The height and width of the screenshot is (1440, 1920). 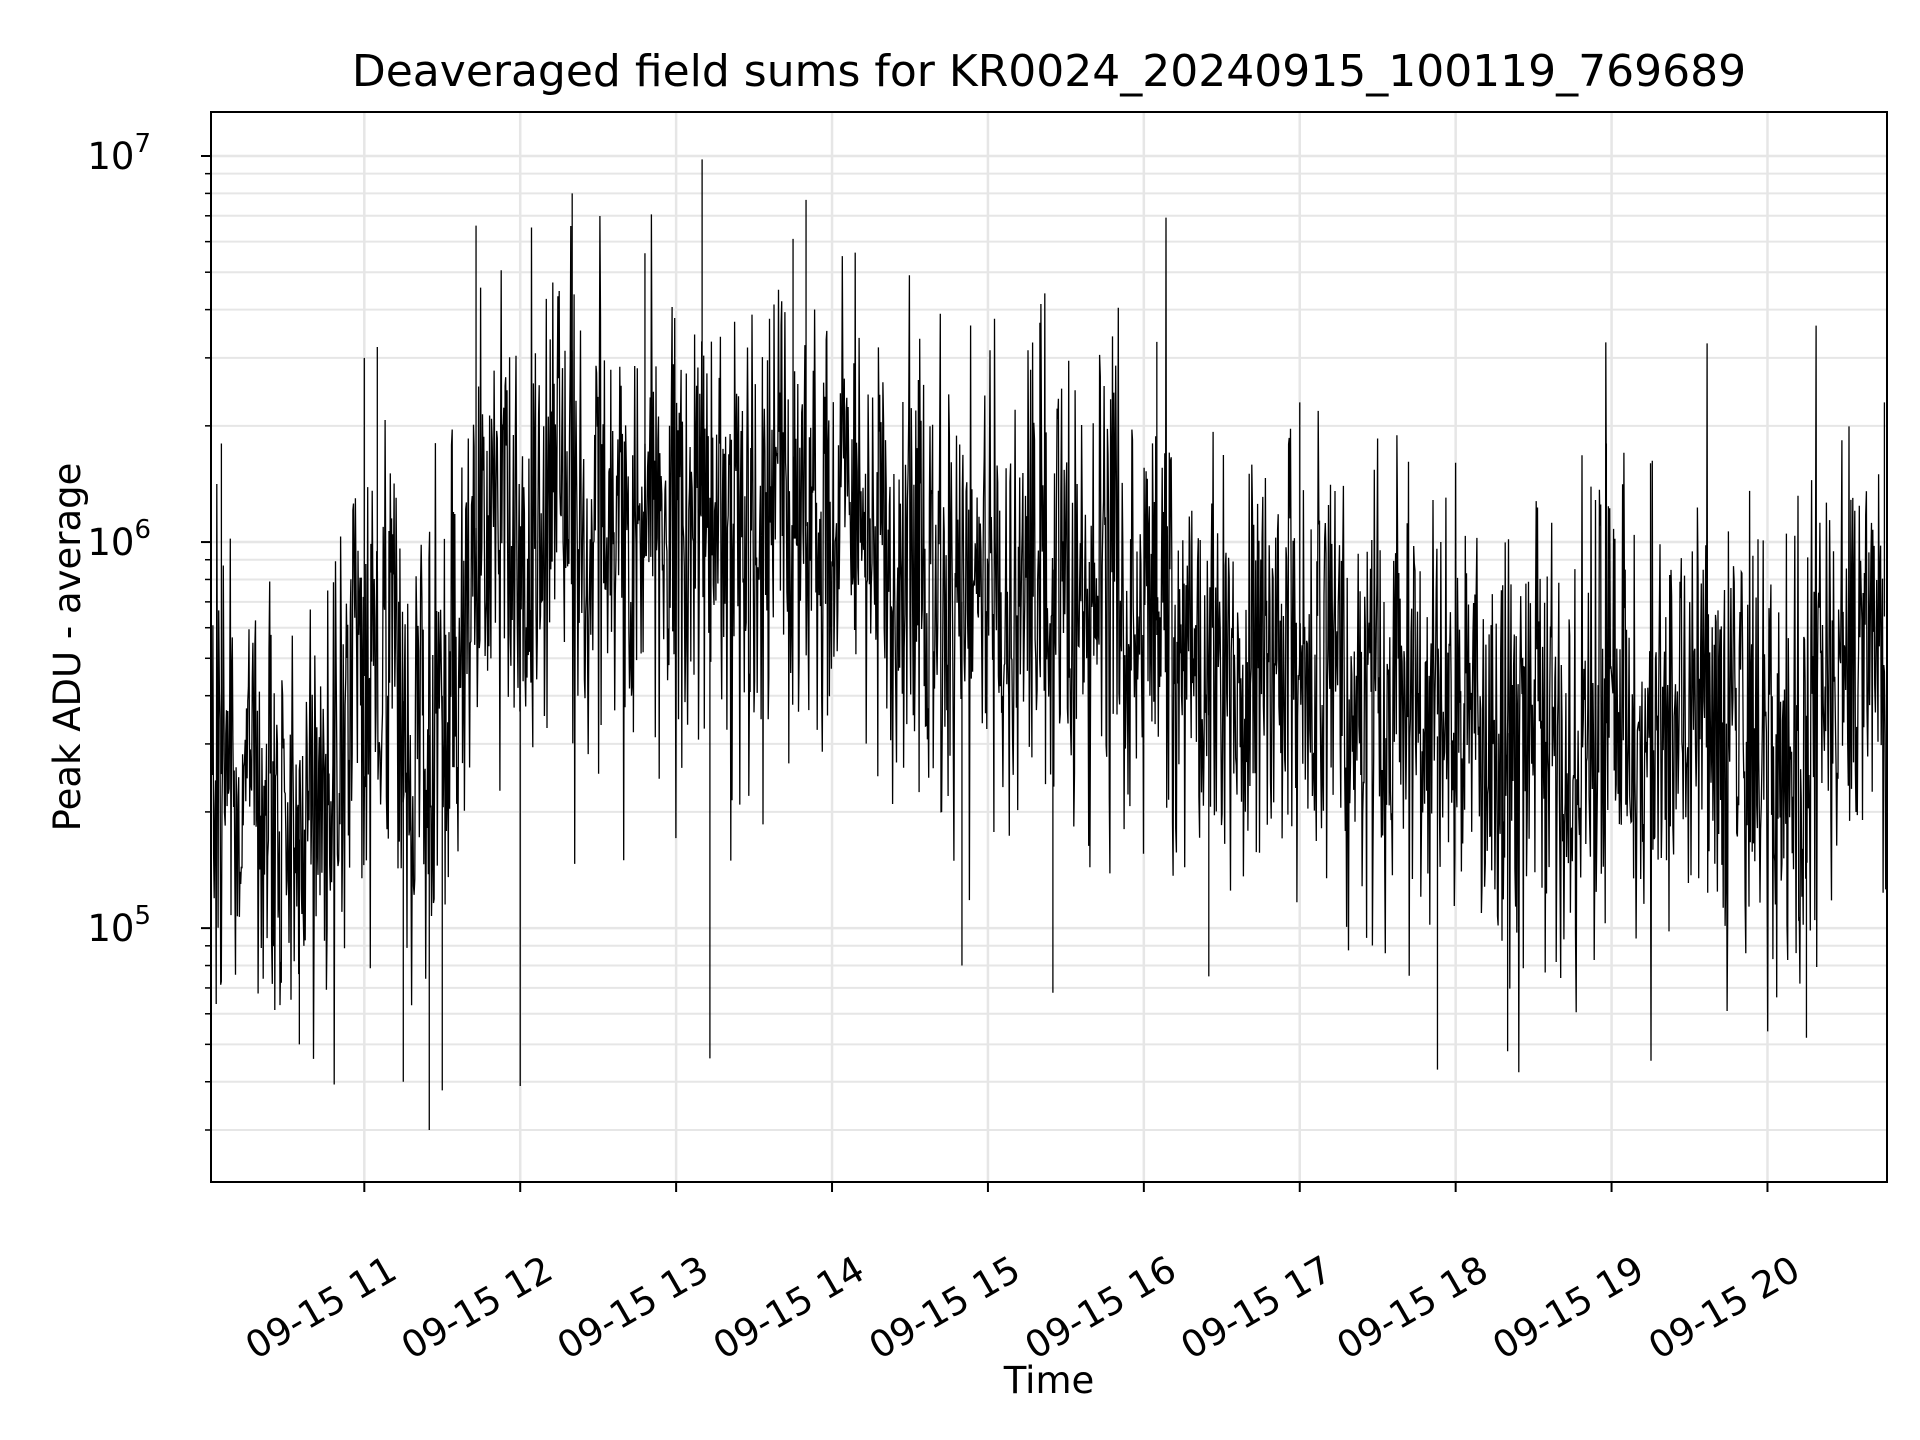 I want to click on y-tick-label: 10⁷, so click(x=119, y=153).